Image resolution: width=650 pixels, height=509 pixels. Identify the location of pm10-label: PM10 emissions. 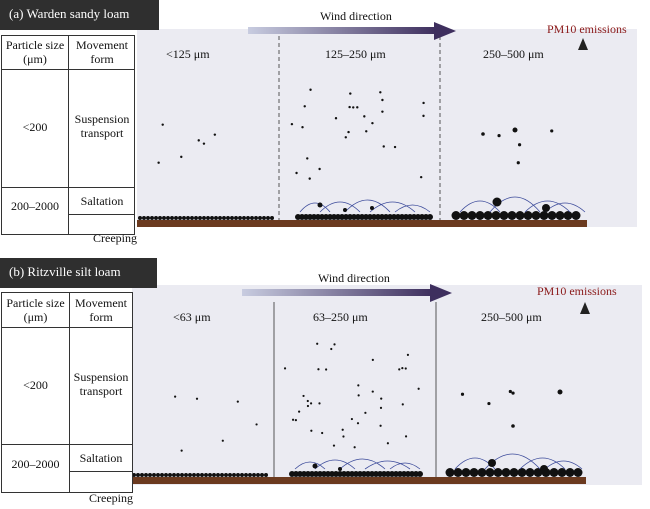
(587, 29).